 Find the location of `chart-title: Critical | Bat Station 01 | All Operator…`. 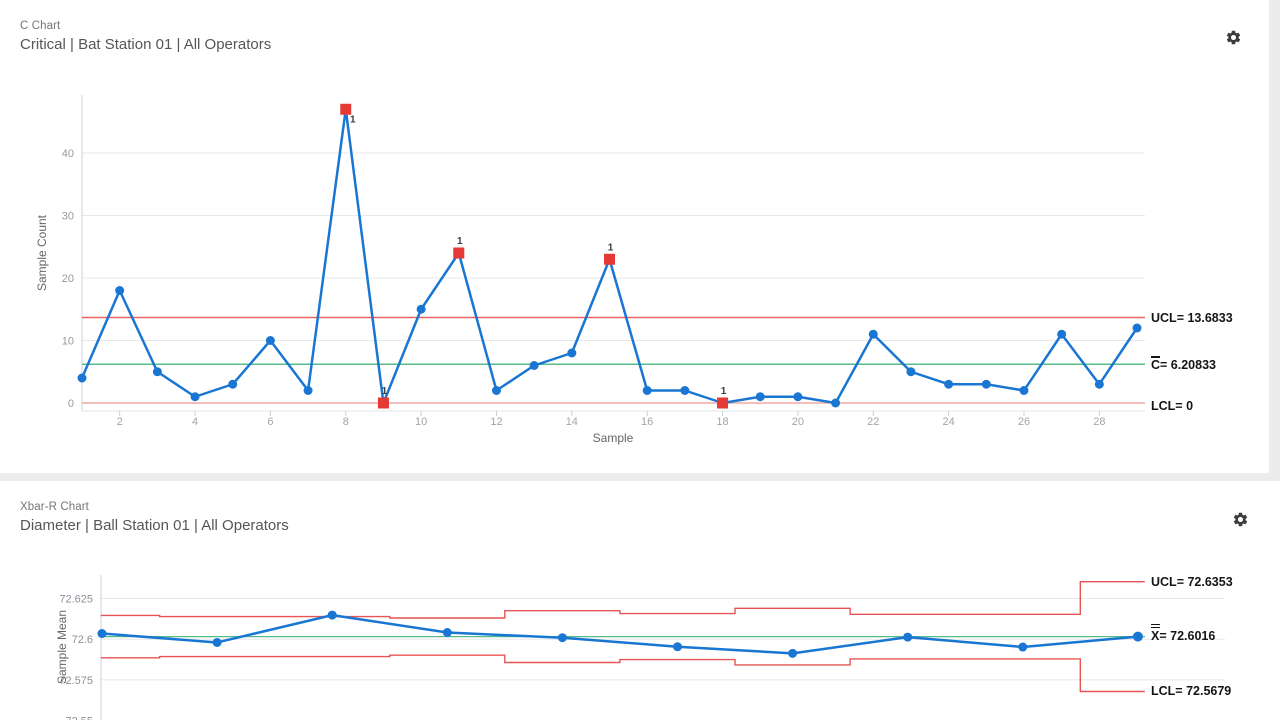

chart-title: Critical | Bat Station 01 | All Operator… is located at coordinates (146, 44).